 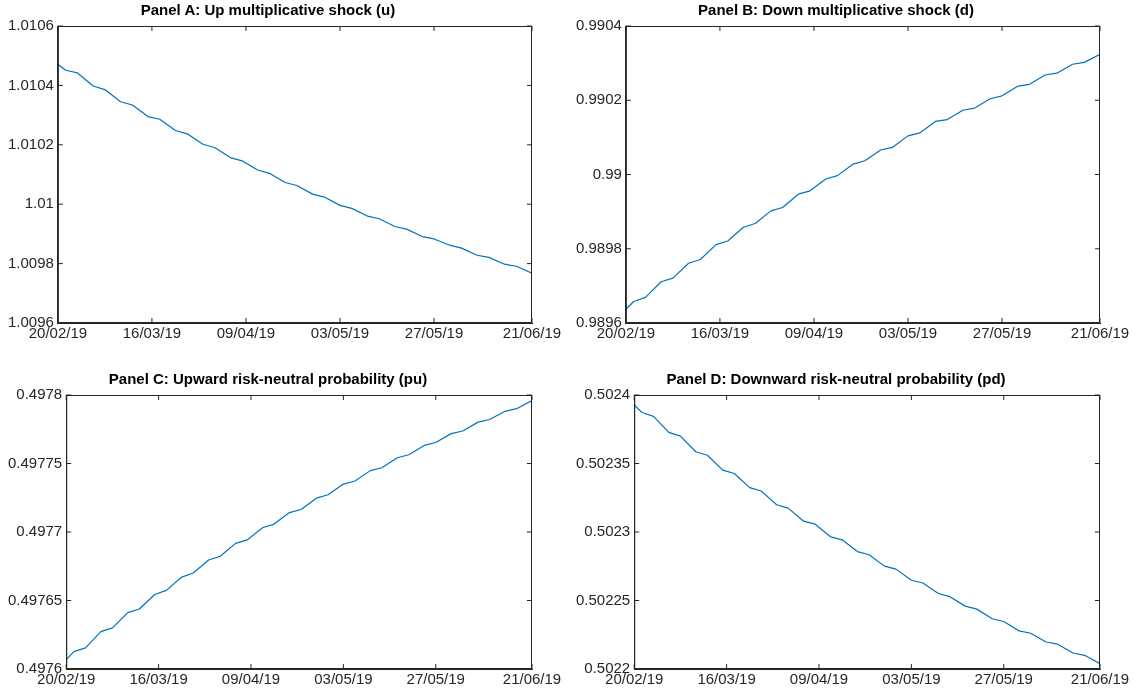 I want to click on y-tick-label: 0.4977, so click(x=39, y=531).